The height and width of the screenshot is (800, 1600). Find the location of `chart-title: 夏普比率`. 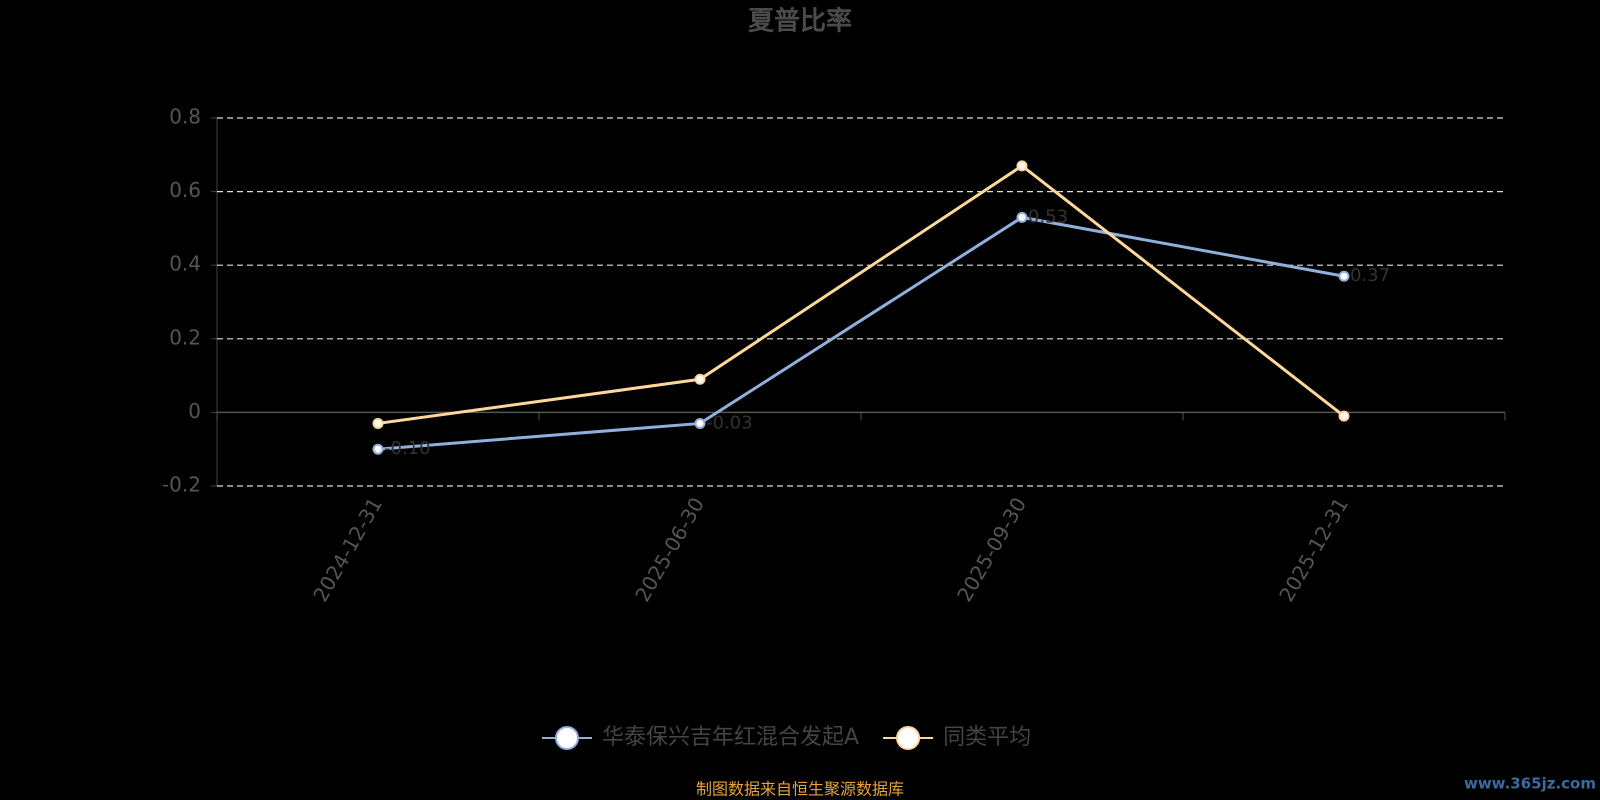

chart-title: 夏普比率 is located at coordinates (800, 21).